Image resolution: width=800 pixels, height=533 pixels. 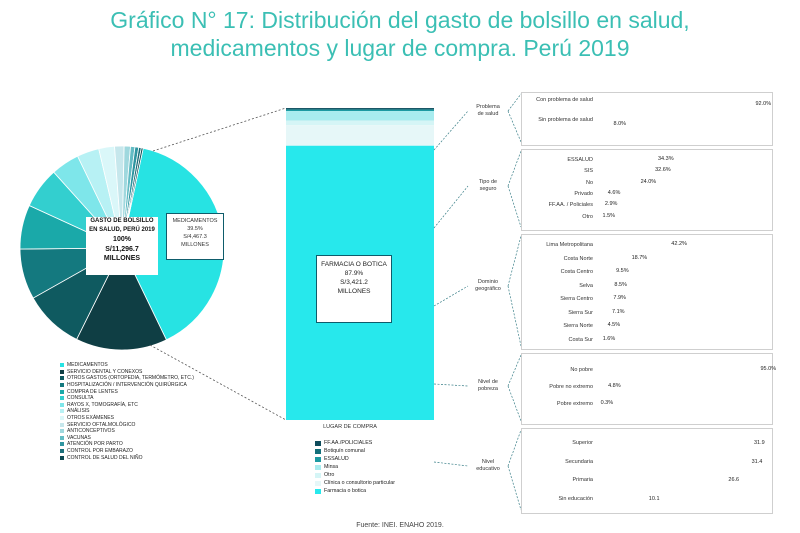 What do you see at coordinates (609, 338) in the screenshot?
I see `bar-value-label: 1.6%` at bounding box center [609, 338].